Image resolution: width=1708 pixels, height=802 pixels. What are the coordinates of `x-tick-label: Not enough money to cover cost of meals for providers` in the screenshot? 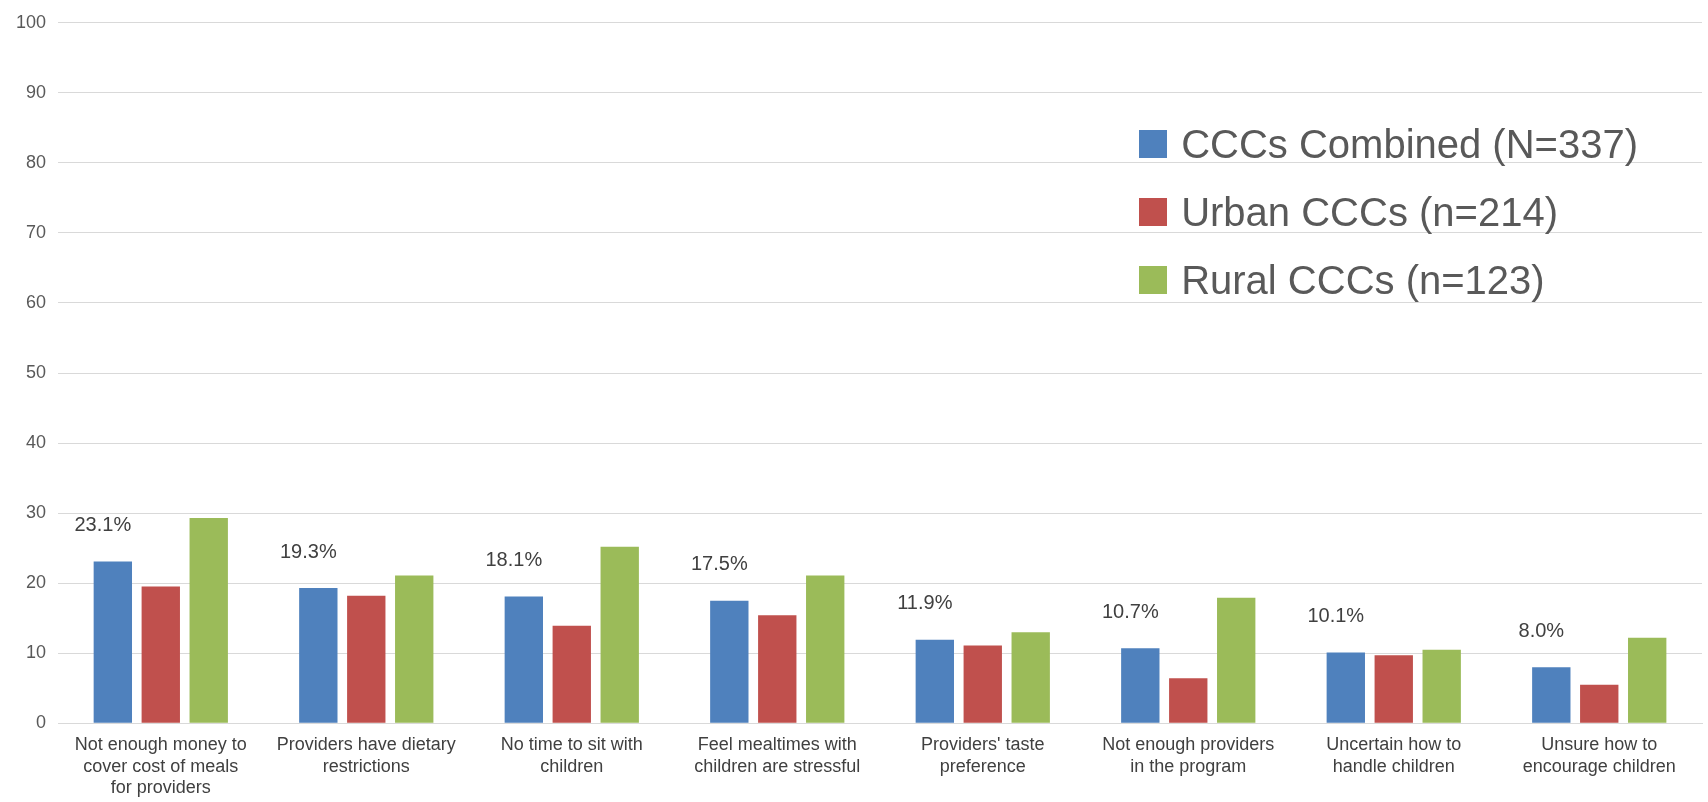 It's located at (160, 765).